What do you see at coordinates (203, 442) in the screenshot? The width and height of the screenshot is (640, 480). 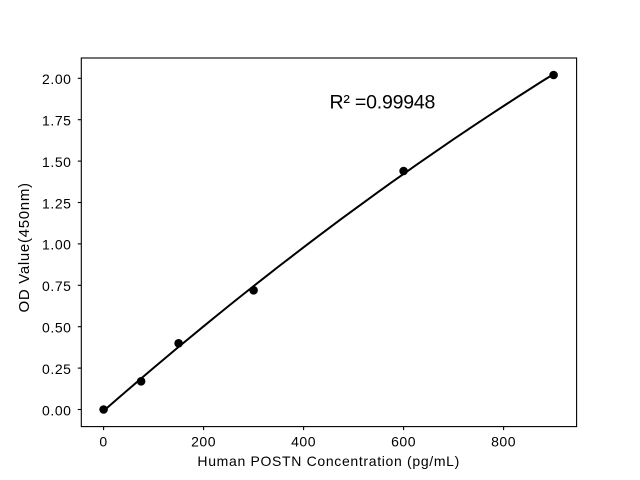 I see `svg-text: 200` at bounding box center [203, 442].